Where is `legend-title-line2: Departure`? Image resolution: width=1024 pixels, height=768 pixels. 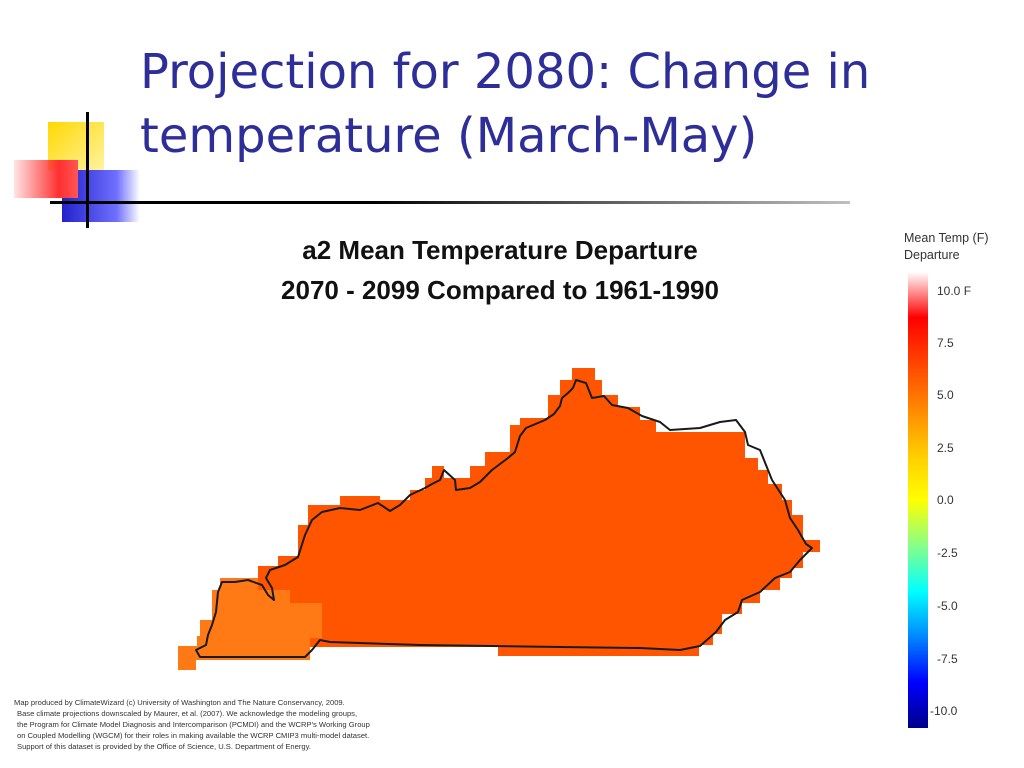 legend-title-line2: Departure is located at coordinates (932, 255).